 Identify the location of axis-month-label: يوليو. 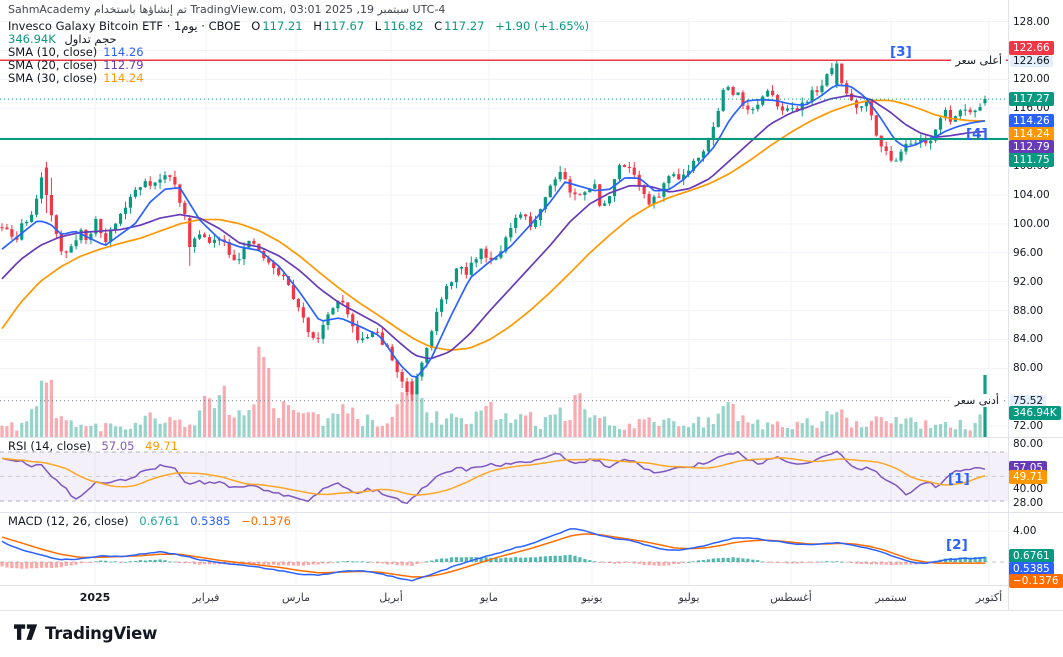
(689, 597).